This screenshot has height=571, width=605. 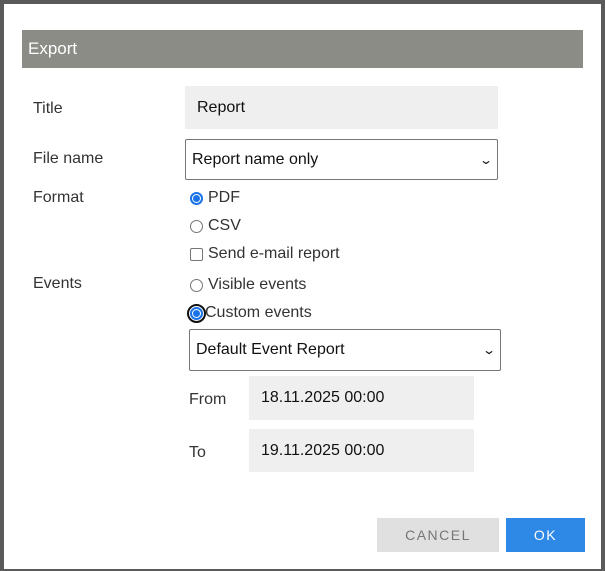 I want to click on ok-button: OK, so click(x=545, y=535).